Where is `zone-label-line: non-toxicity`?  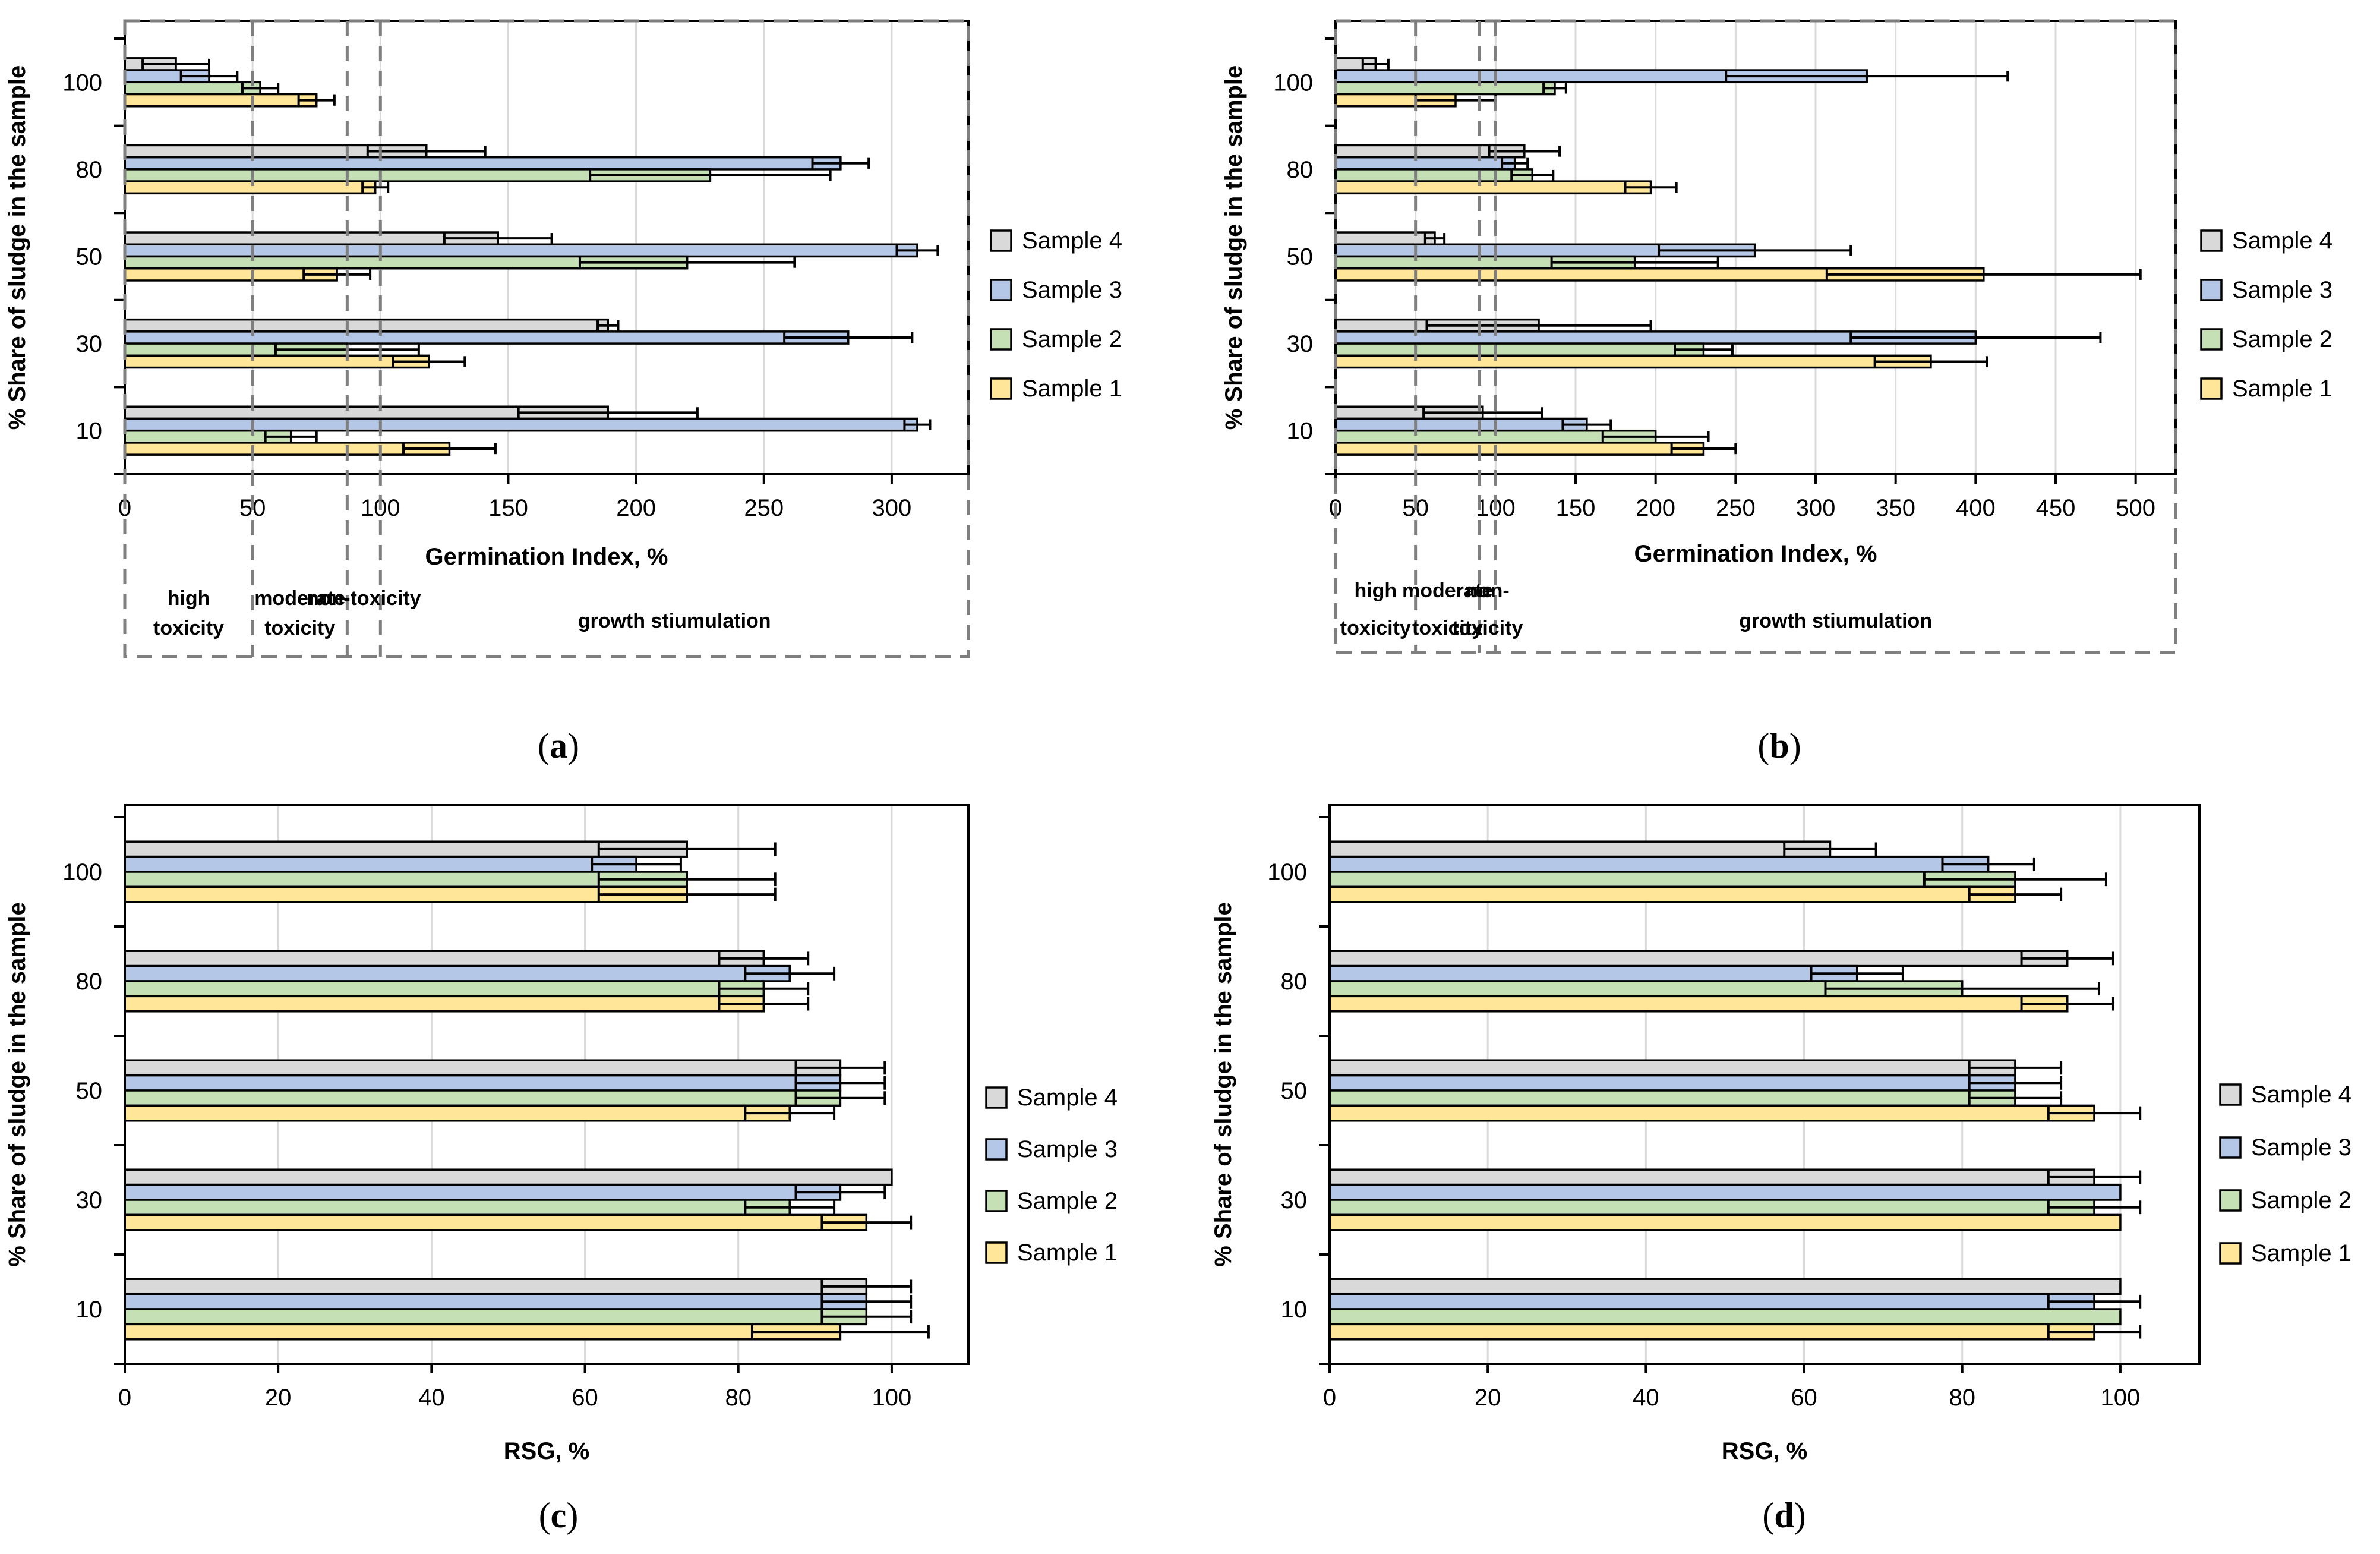 zone-label-line: non-toxicity is located at coordinates (364, 598).